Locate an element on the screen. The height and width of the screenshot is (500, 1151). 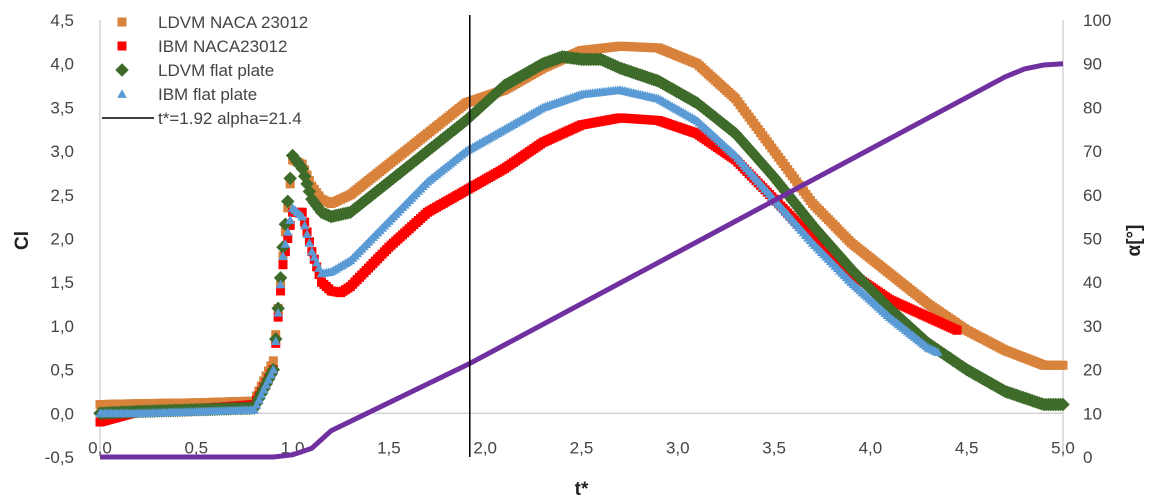
legend-label: LDVM flat plate is located at coordinates (216, 70).